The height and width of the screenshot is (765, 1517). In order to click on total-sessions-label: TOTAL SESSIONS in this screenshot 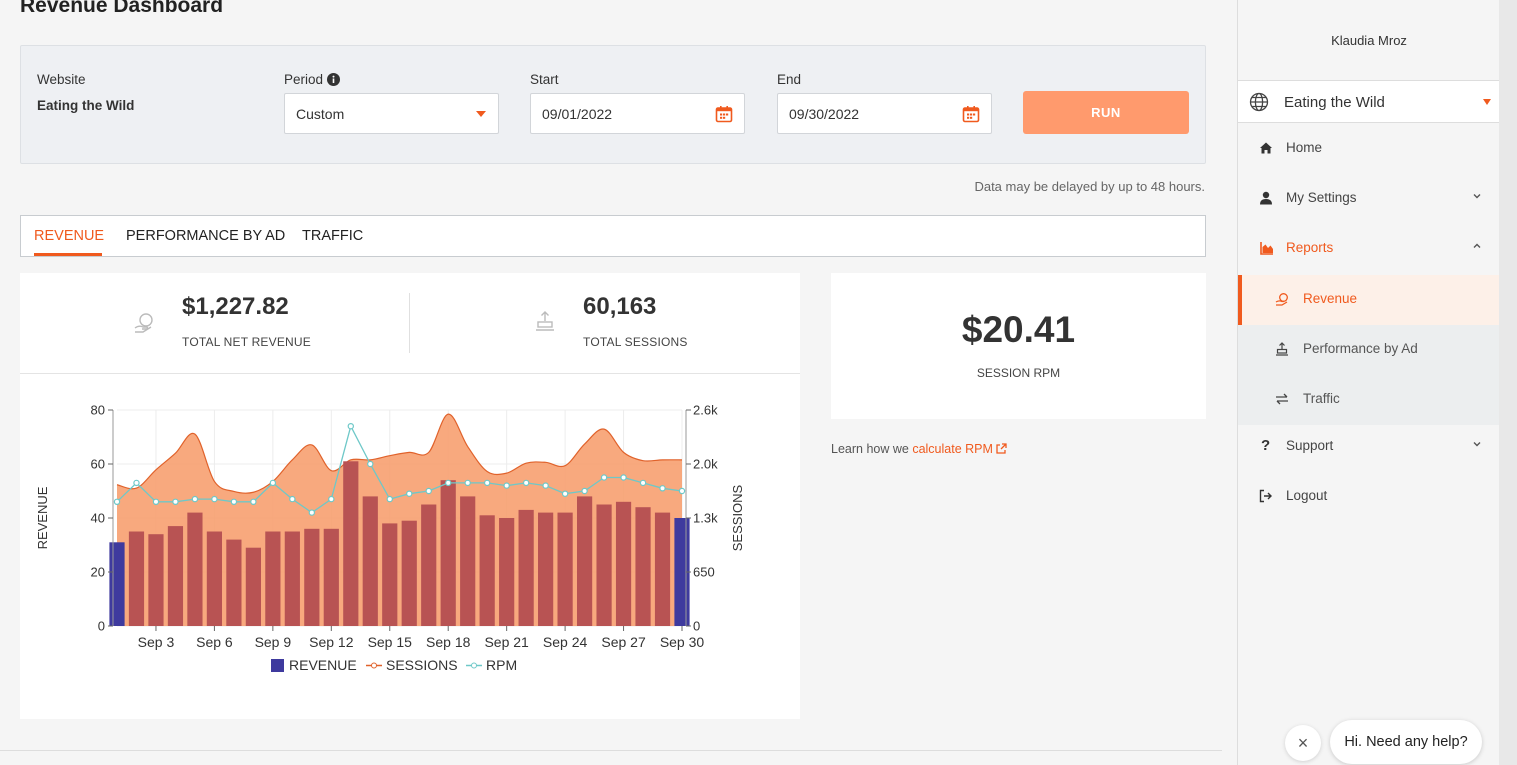, I will do `click(635, 342)`.